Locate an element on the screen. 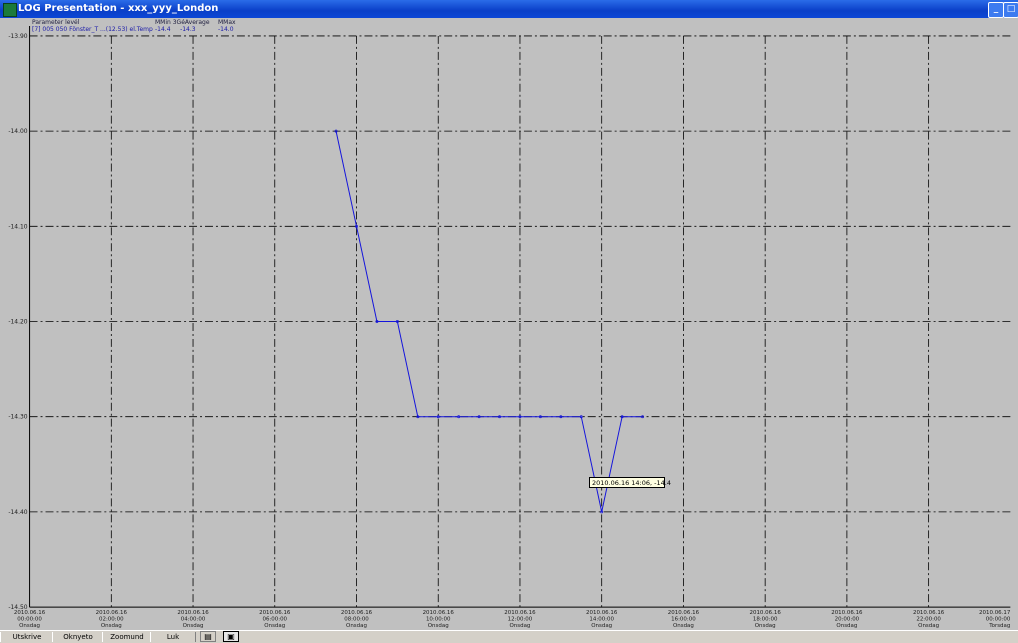  x-tick-label: 2010.06.17 is located at coordinates (995, 613).